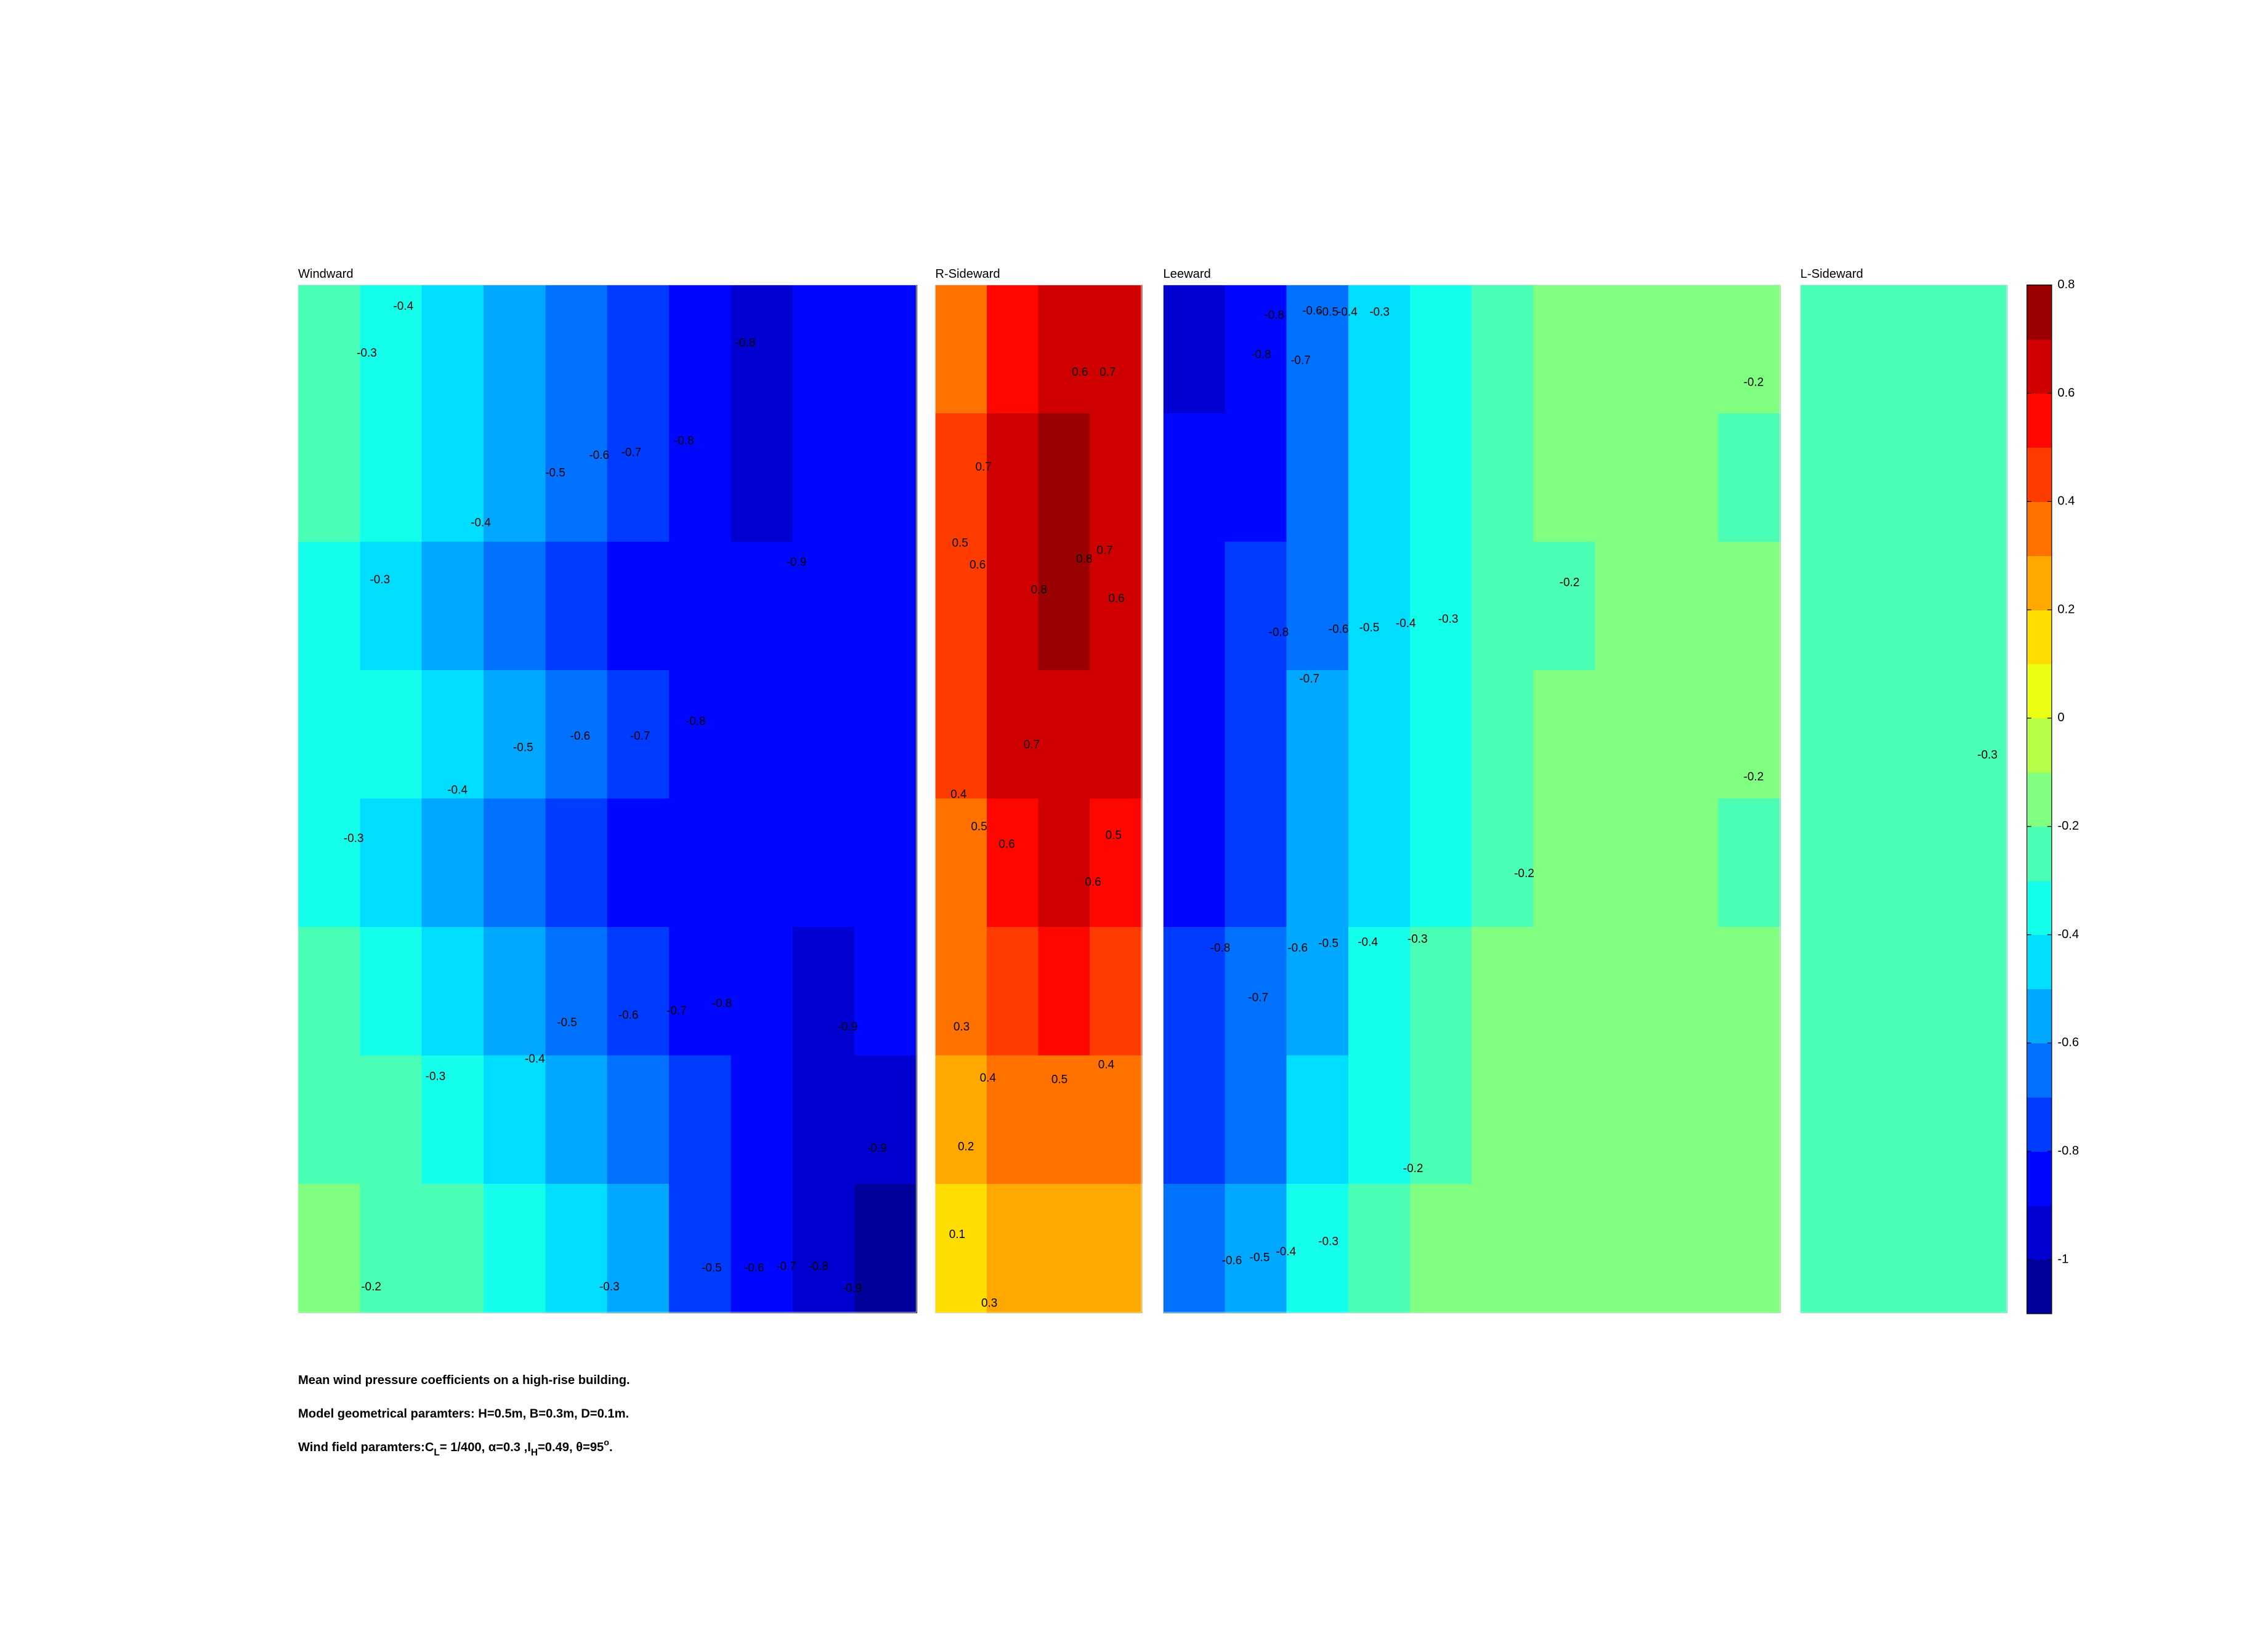 Image resolution: width=2268 pixels, height=1639 pixels. I want to click on colorbar-tick-label: 0.4, so click(2066, 501).